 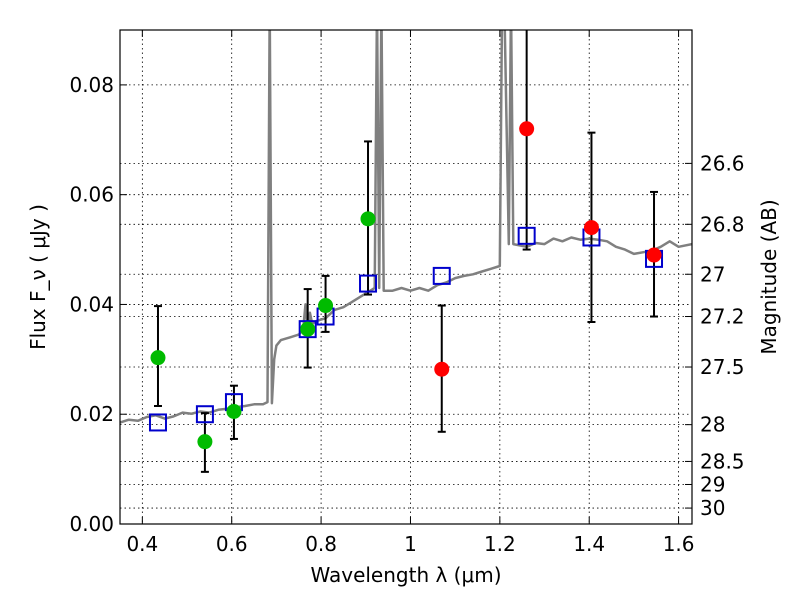 What do you see at coordinates (38, 277) in the screenshot?
I see `y-axis-label: Flux F_ν ( μJy )` at bounding box center [38, 277].